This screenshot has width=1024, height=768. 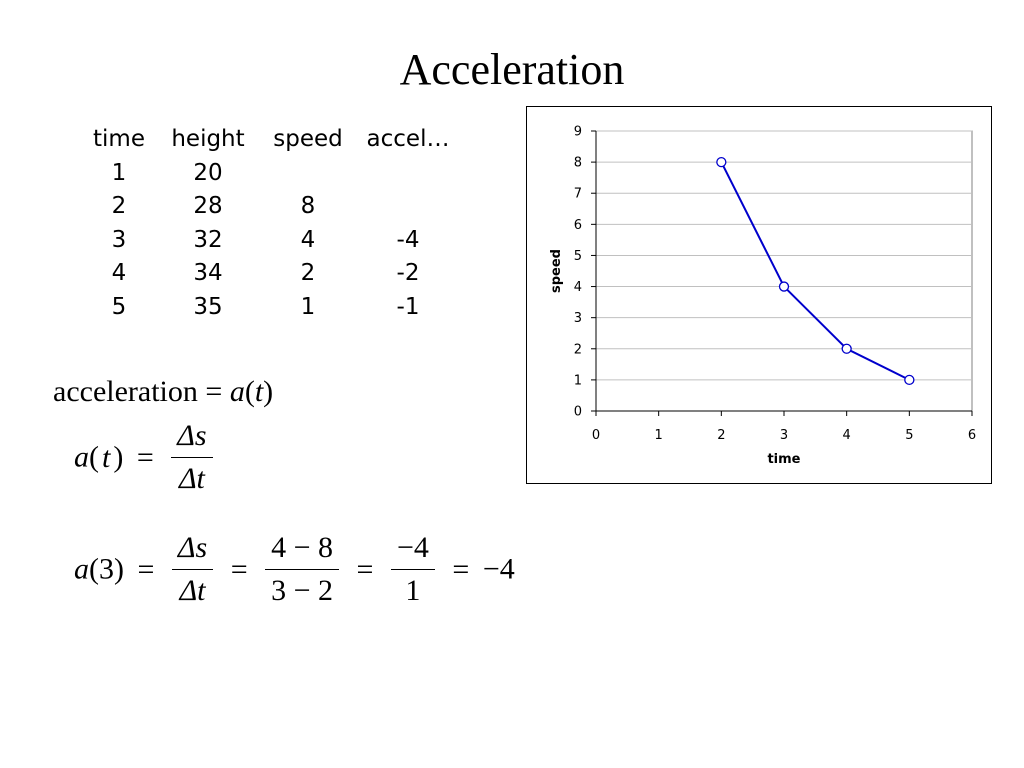 I want to click on y-tick-label: 2, so click(x=578, y=349).